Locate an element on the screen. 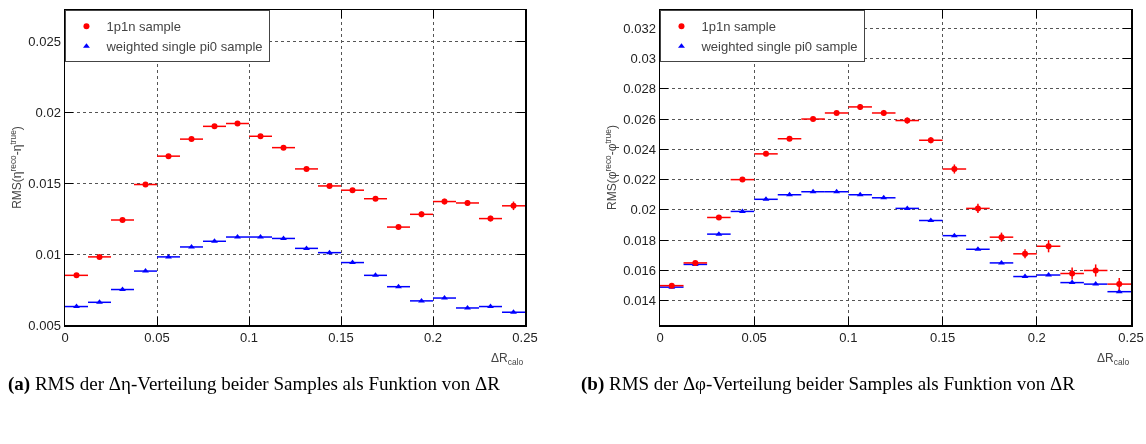 The height and width of the screenshot is (444, 1146). y-tick-label: 0.014 is located at coordinates (639, 301).